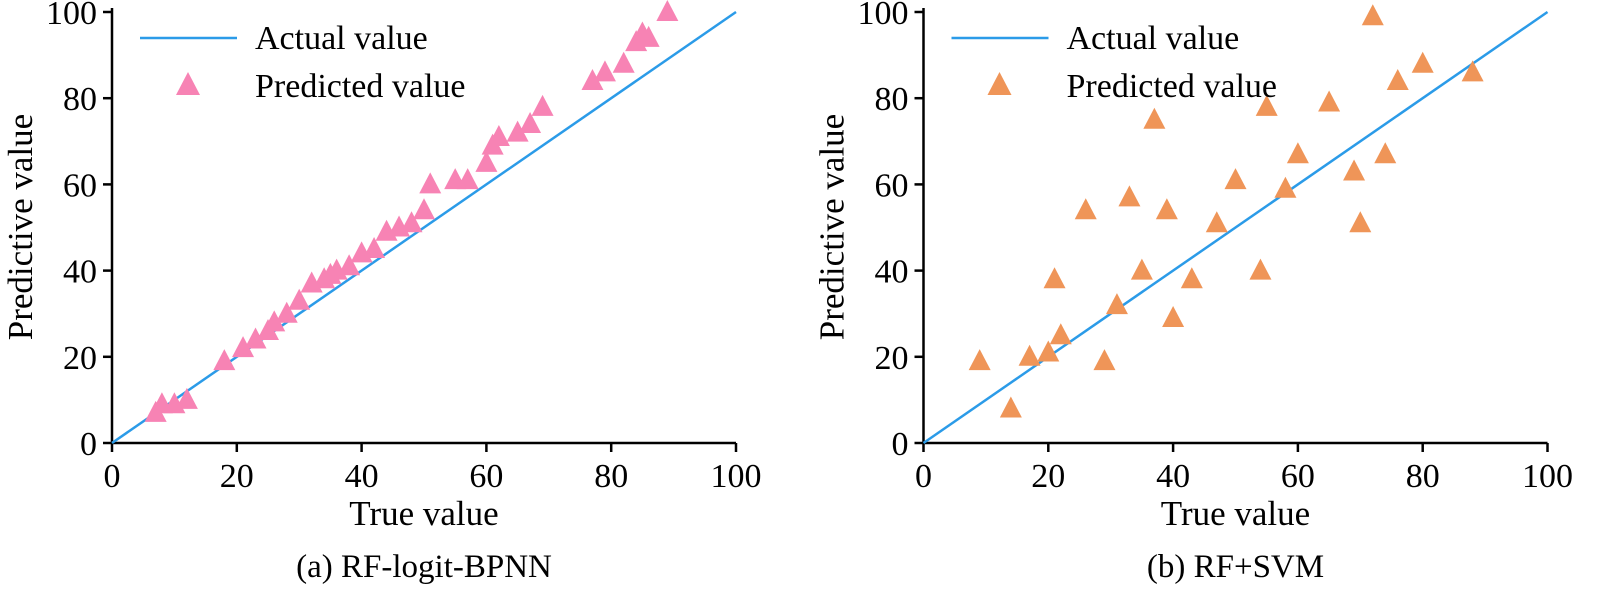  I want to click on chart-b-x-axis-label: True value, so click(1235, 513).